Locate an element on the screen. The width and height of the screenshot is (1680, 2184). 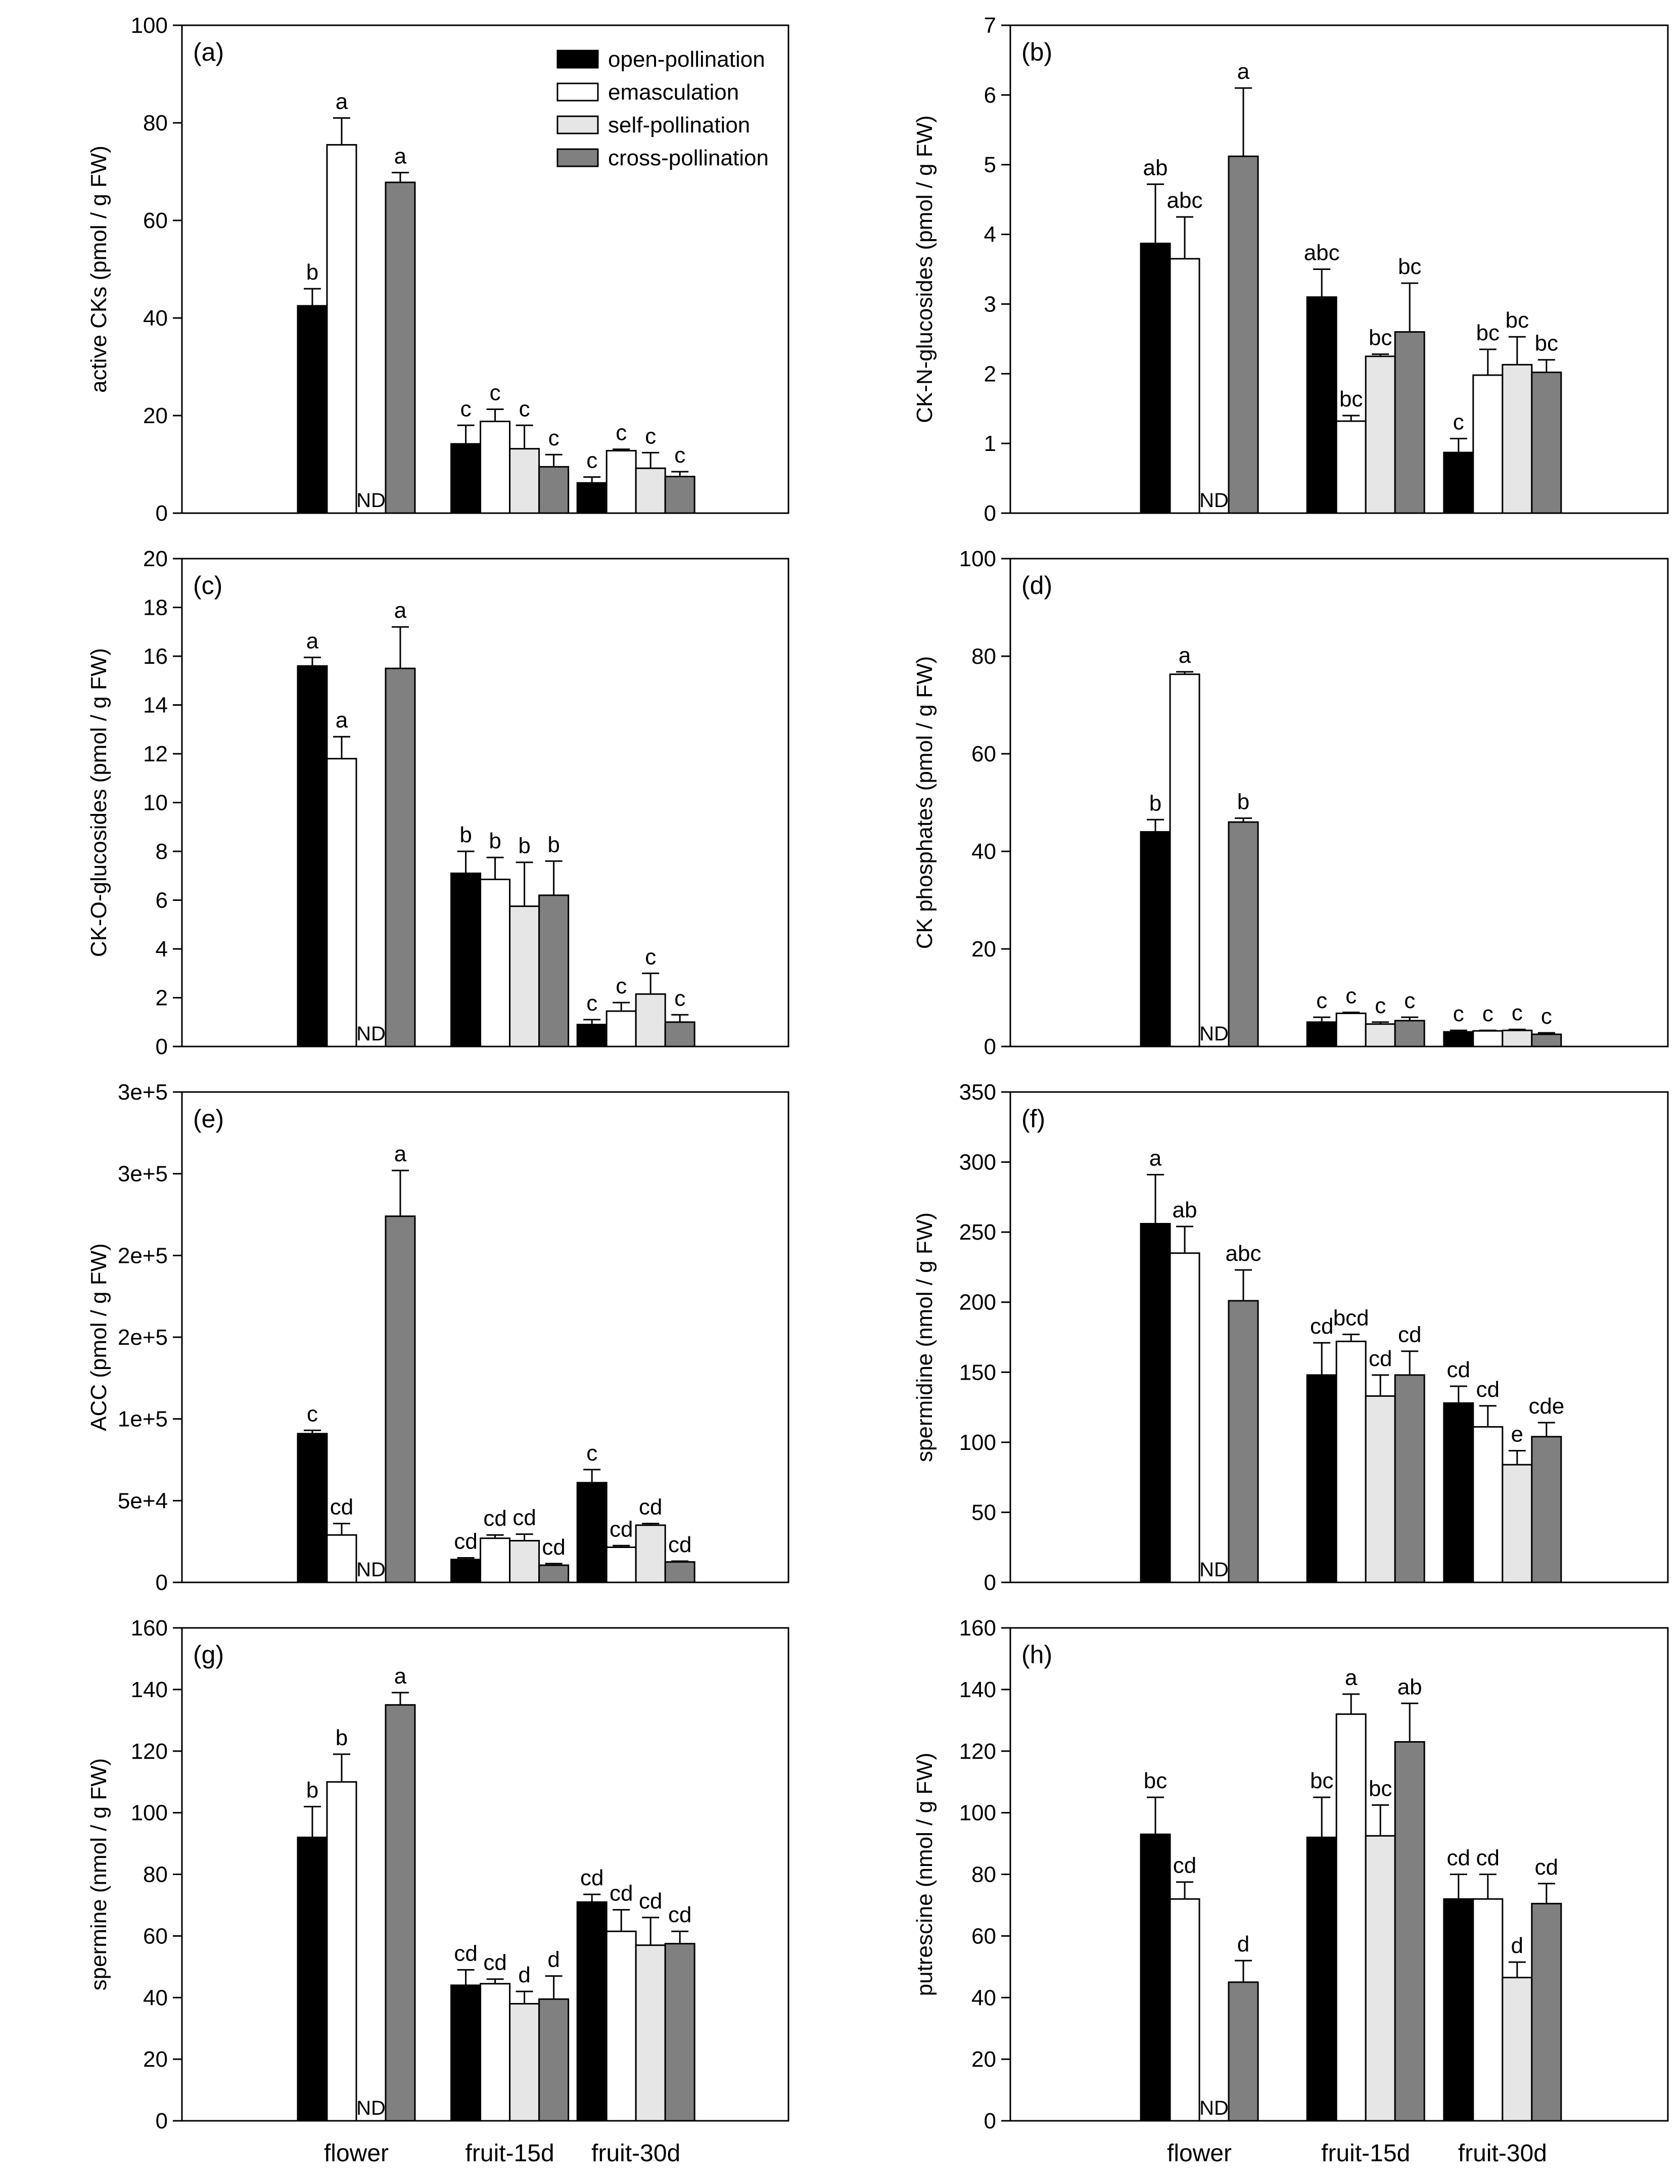
y-tick-label: 14 is located at coordinates (155, 705).